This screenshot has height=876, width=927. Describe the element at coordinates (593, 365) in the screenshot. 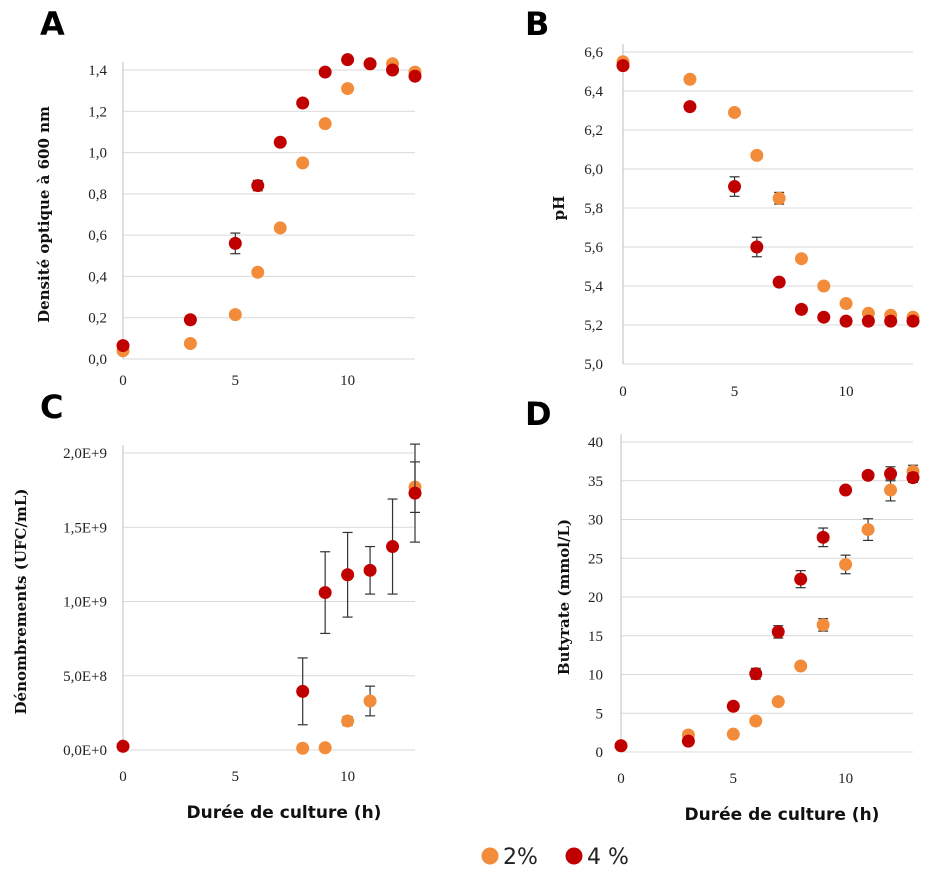

I see `y-tick-label: 5,0` at that location.